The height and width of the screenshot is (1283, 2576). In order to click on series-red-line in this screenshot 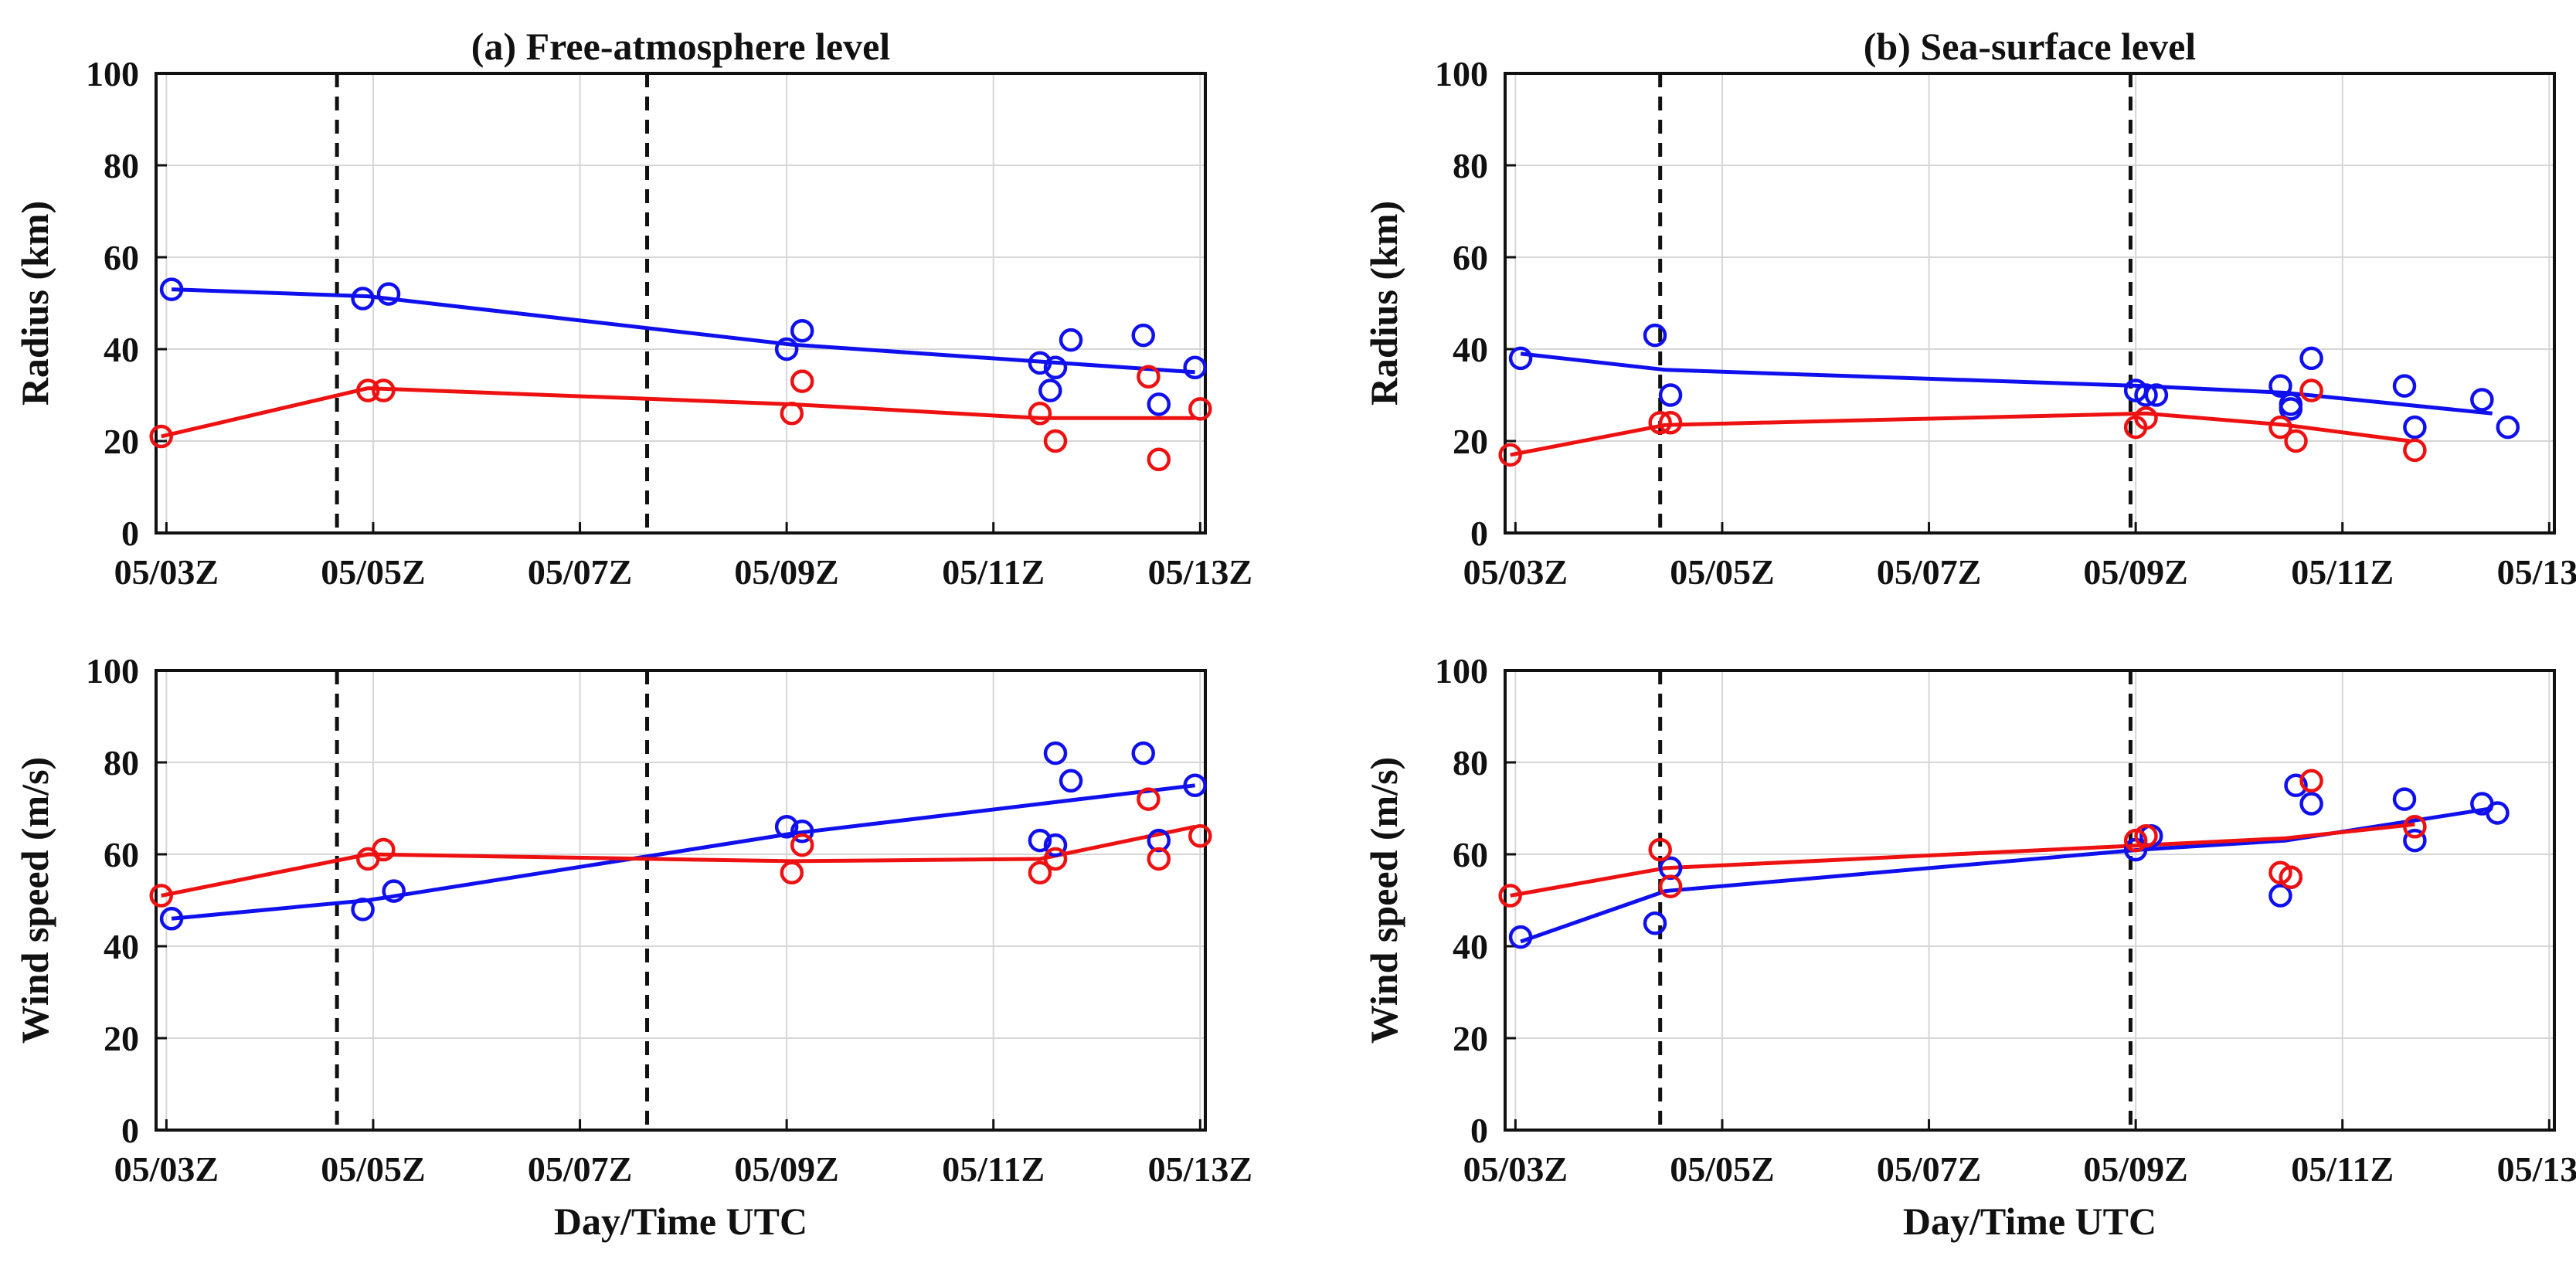, I will do `click(1960, 434)`.